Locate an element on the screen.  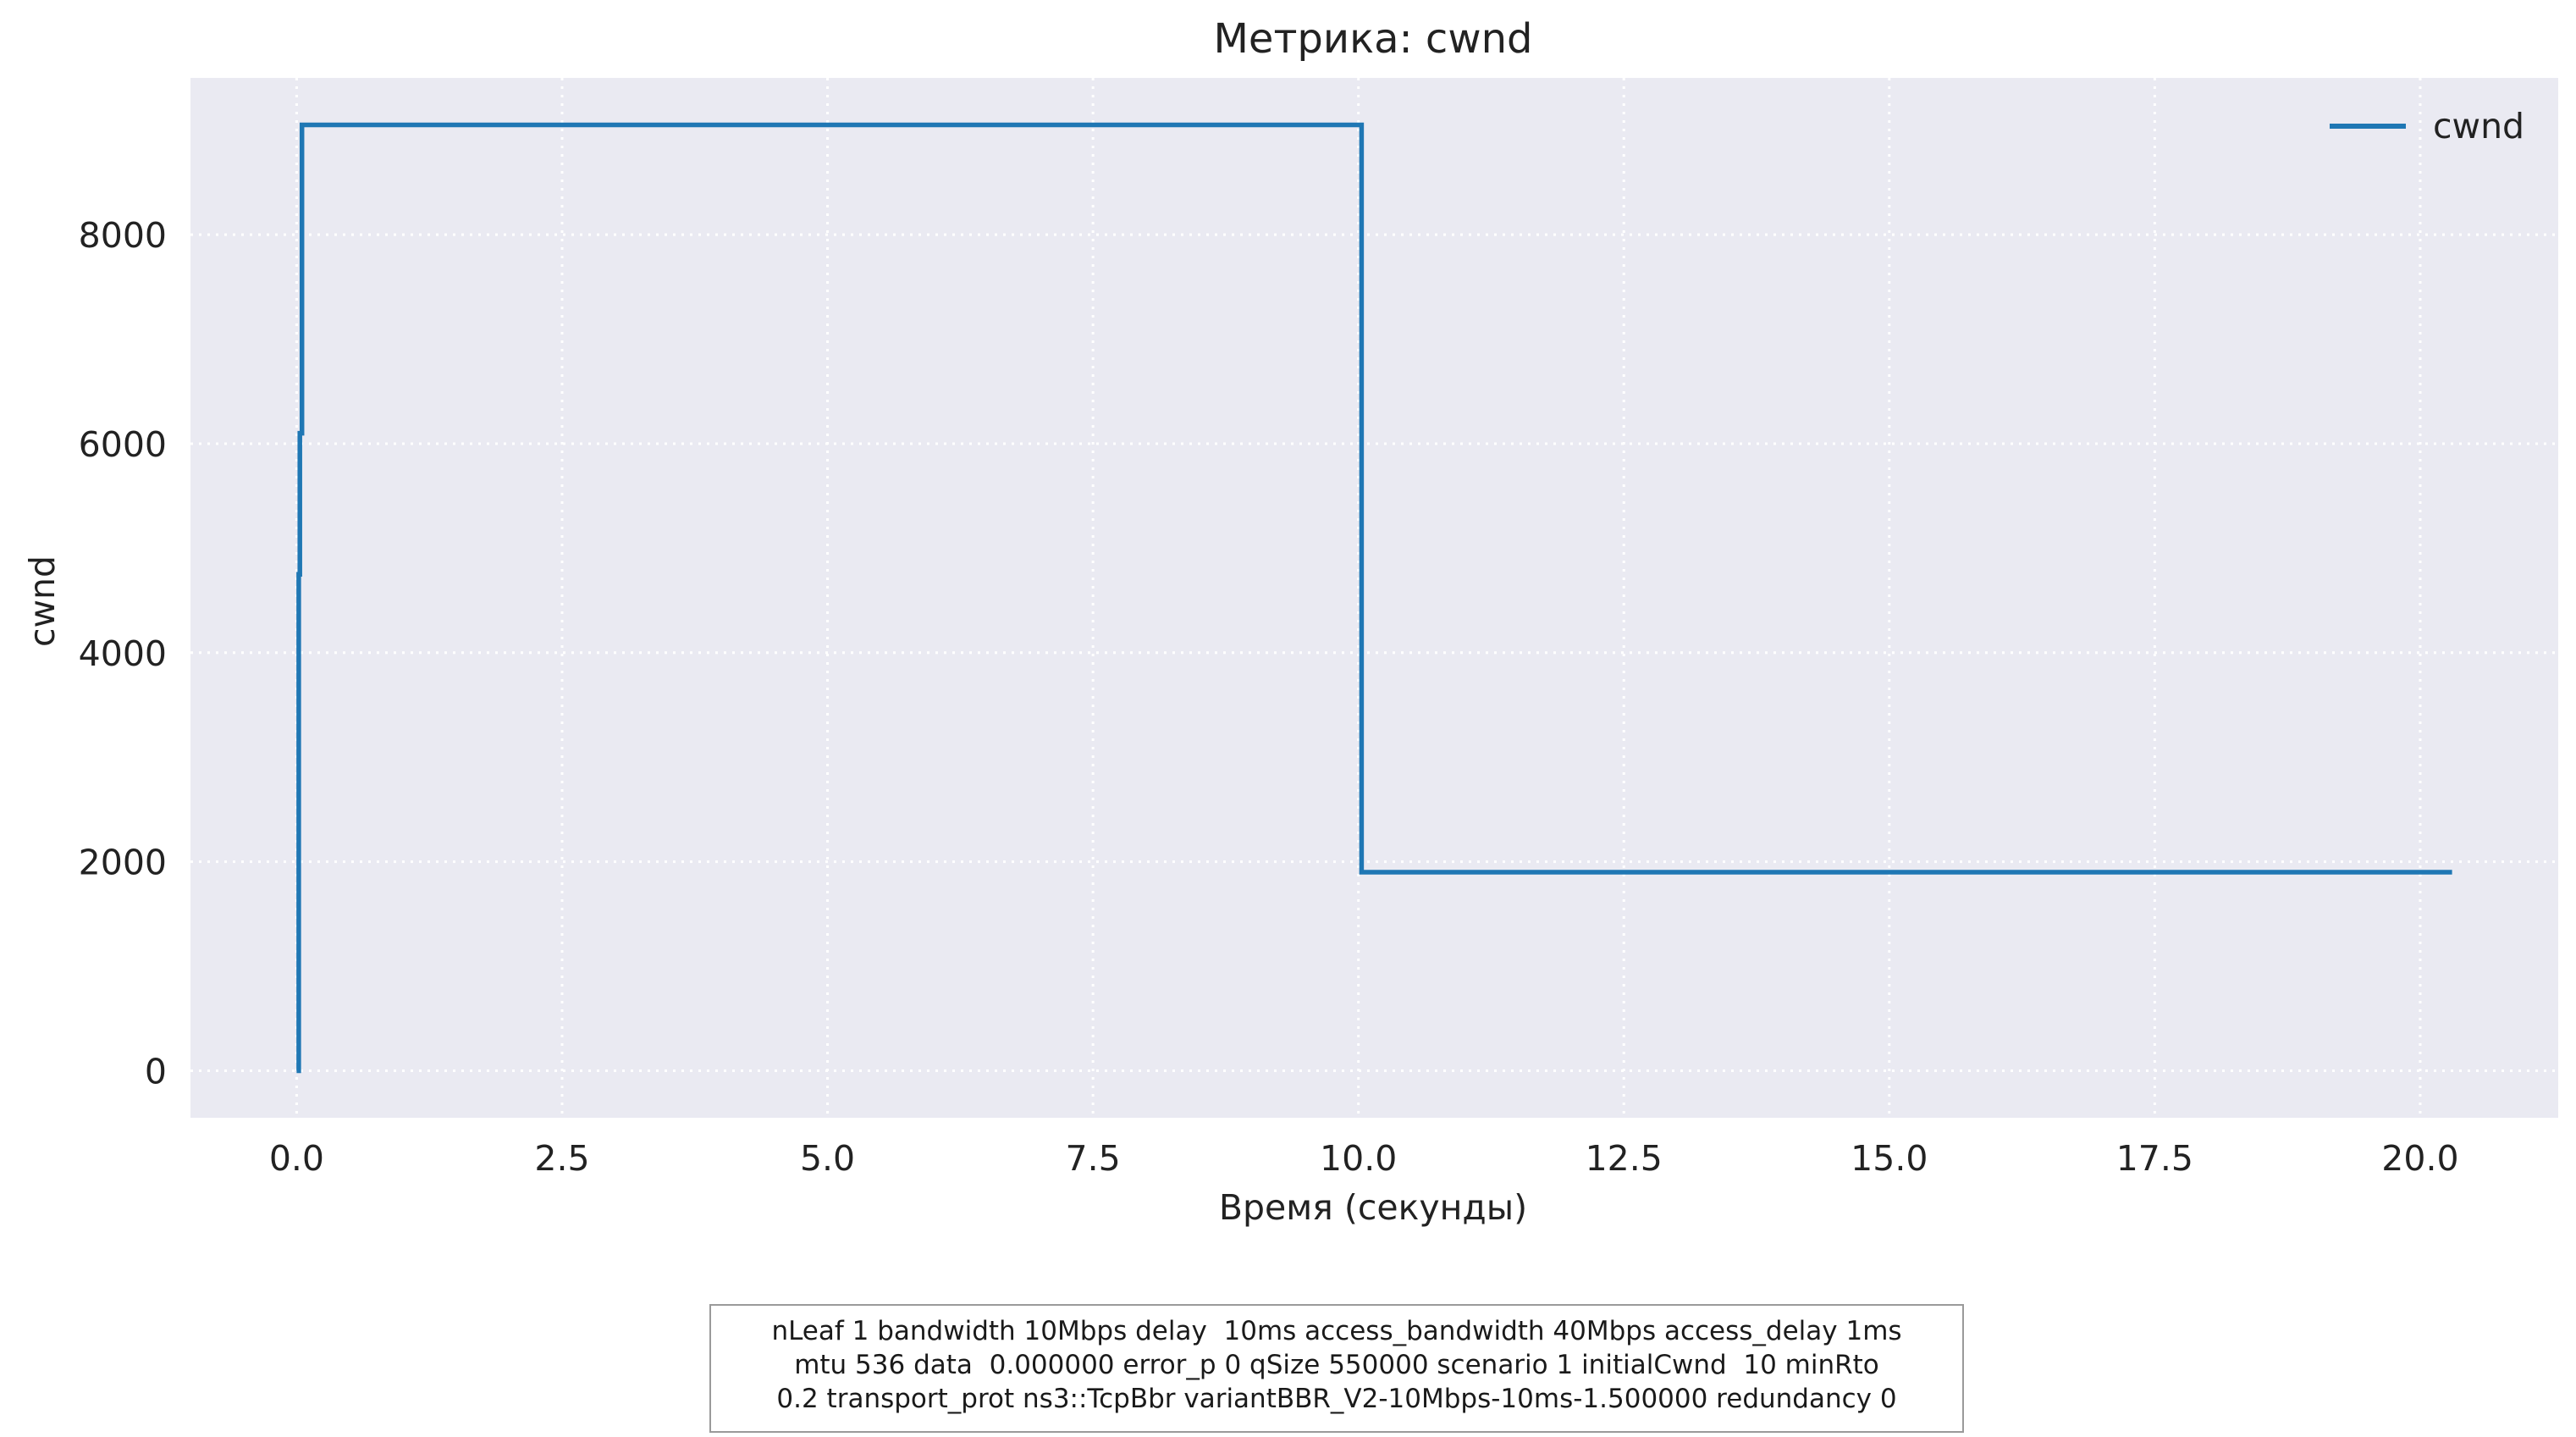
chart-title: Метрика: cwnd is located at coordinates (1374, 39).